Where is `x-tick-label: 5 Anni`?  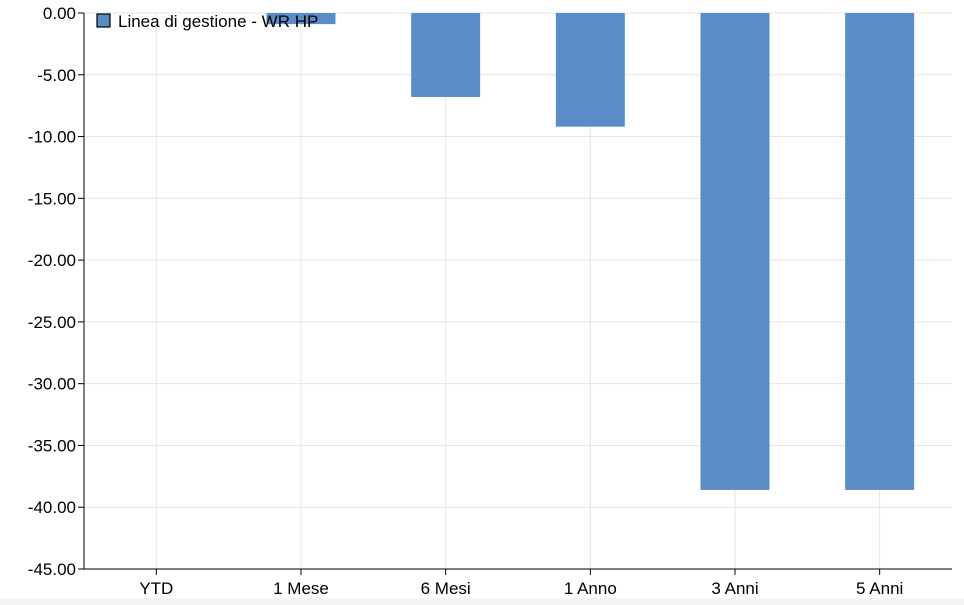 x-tick-label: 5 Anni is located at coordinates (879, 588).